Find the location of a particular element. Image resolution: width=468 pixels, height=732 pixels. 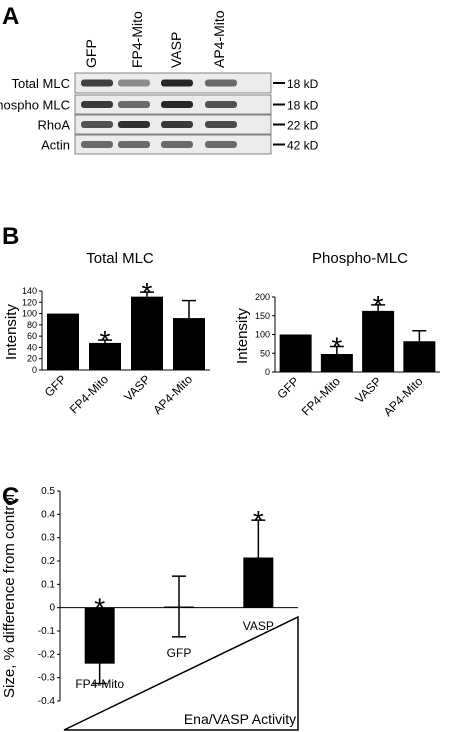

y-tick-label: 120 is located at coordinates (29, 302).